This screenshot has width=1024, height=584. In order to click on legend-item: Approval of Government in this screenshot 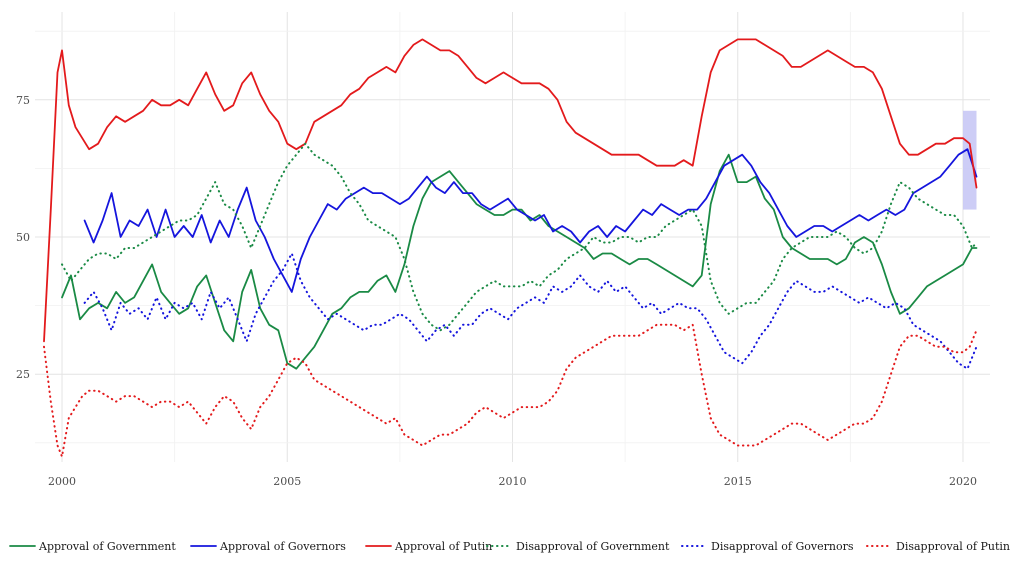, I will do `click(92, 546)`.